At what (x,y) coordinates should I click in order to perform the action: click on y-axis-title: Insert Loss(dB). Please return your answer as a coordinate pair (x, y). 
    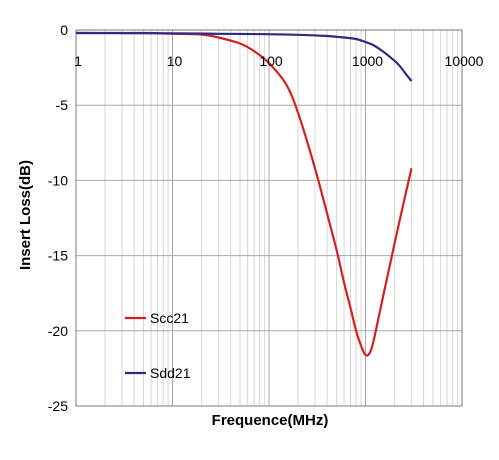
    Looking at the image, I should click on (25, 215).